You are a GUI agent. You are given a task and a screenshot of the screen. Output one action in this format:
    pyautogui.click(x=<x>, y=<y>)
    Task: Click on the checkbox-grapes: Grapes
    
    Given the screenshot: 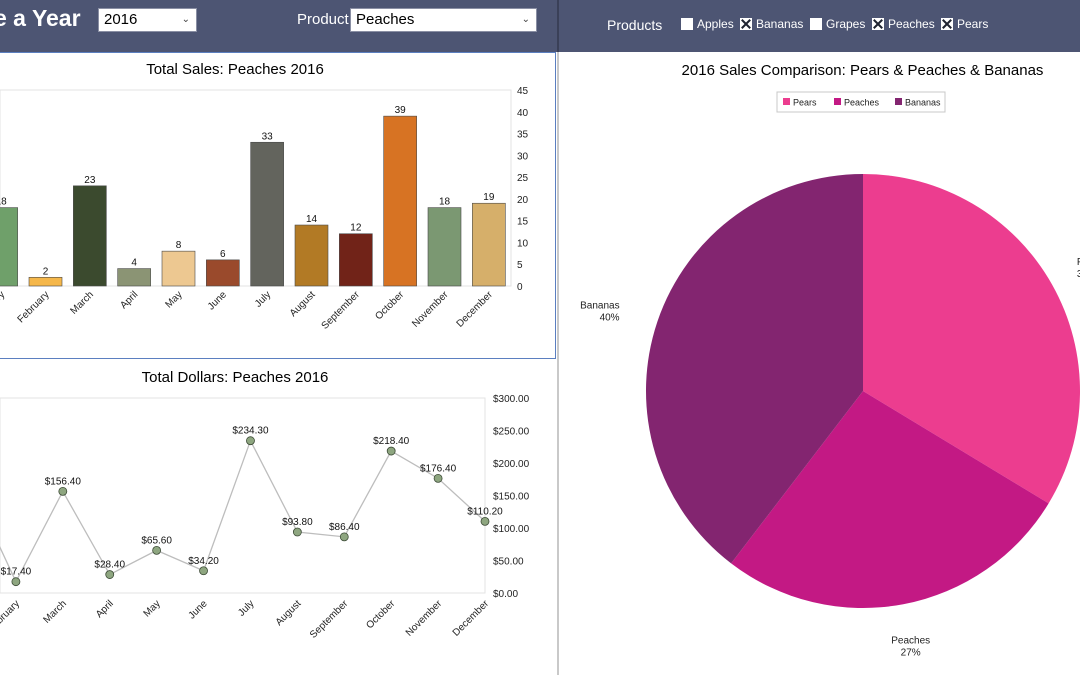 What is the action you would take?
    pyautogui.click(x=837, y=24)
    